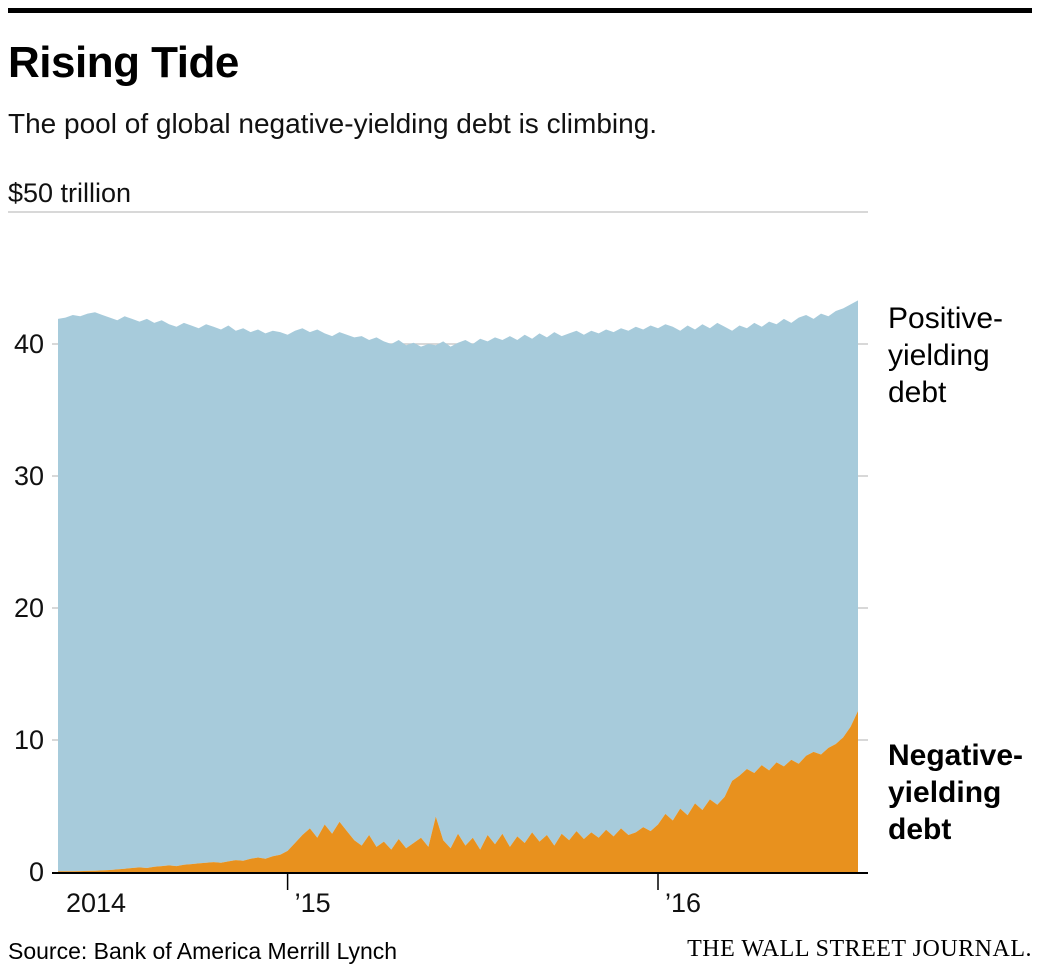  I want to click on top-rule, so click(520, 10).